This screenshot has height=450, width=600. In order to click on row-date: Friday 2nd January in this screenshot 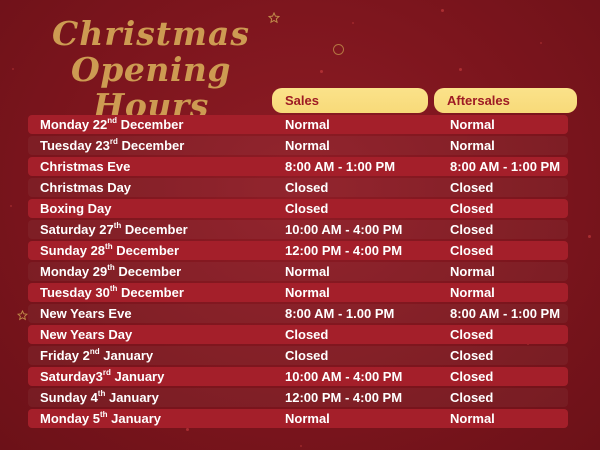, I will do `click(162, 355)`.